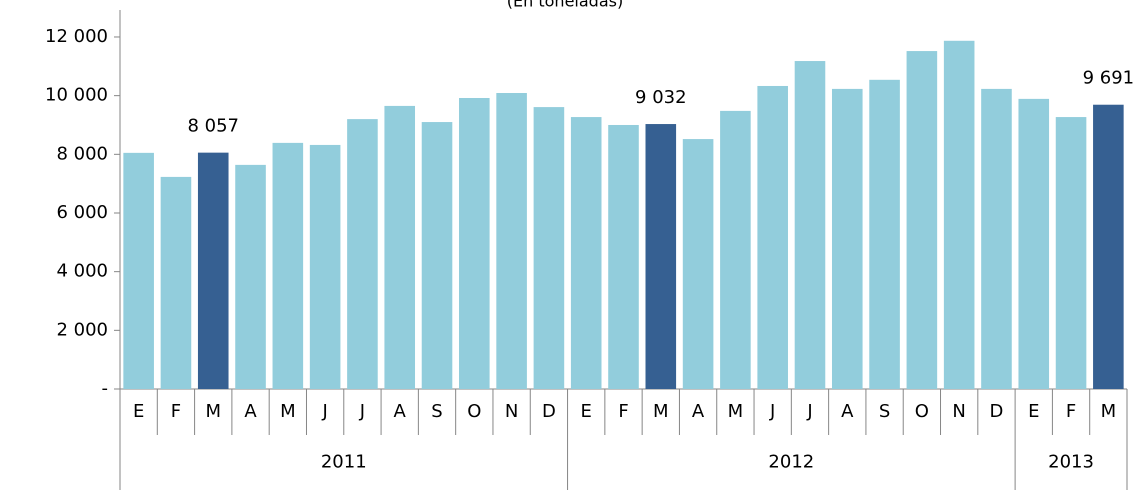  I want to click on value-label: 8 057, so click(213, 126).